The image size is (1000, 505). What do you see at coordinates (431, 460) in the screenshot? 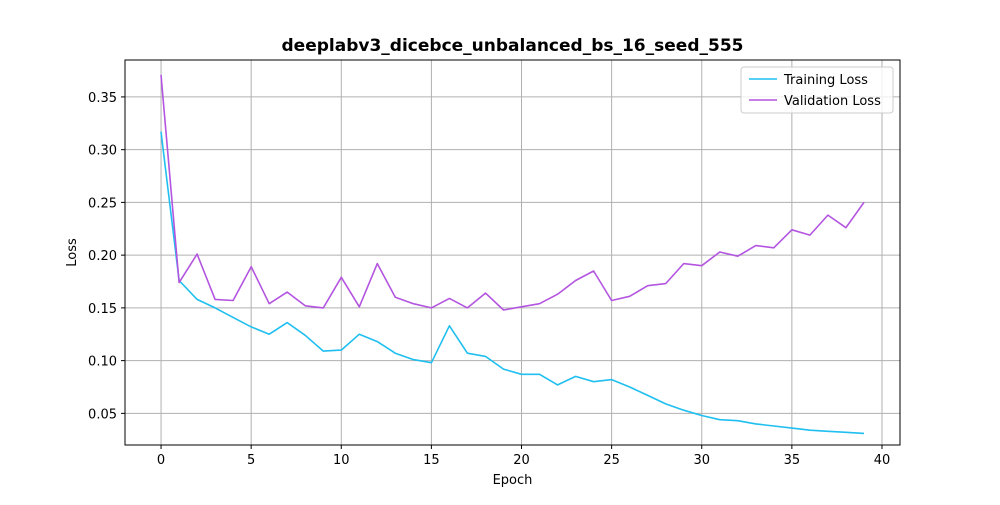
I see `x-tick-label: 15` at bounding box center [431, 460].